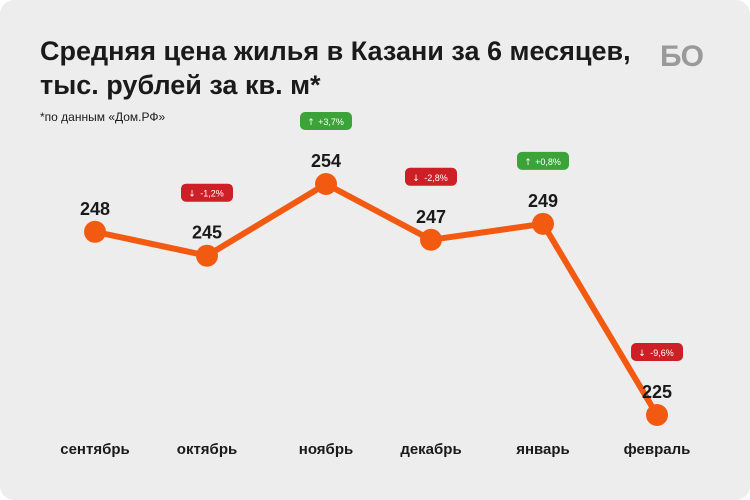 The image size is (750, 500). I want to click on category-label: декабрь, so click(430, 449).